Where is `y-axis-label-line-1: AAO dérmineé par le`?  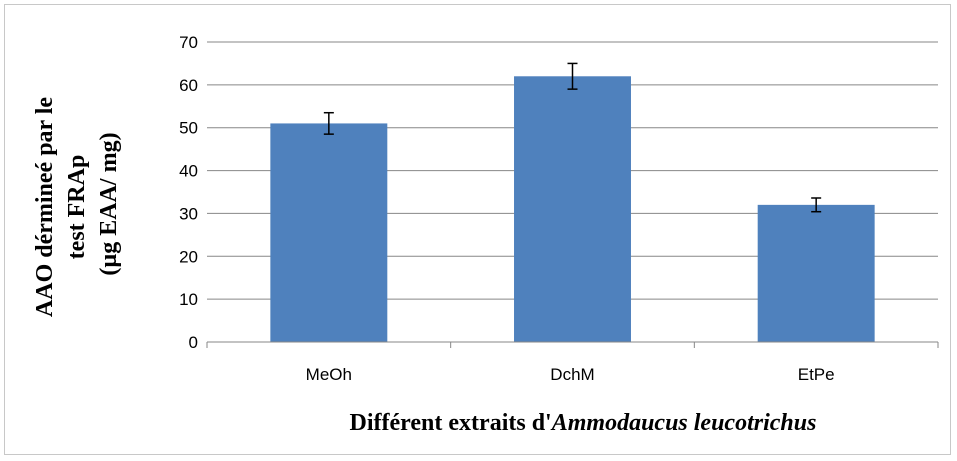
y-axis-label-line-1: AAO dérmineé par le is located at coordinates (45, 207).